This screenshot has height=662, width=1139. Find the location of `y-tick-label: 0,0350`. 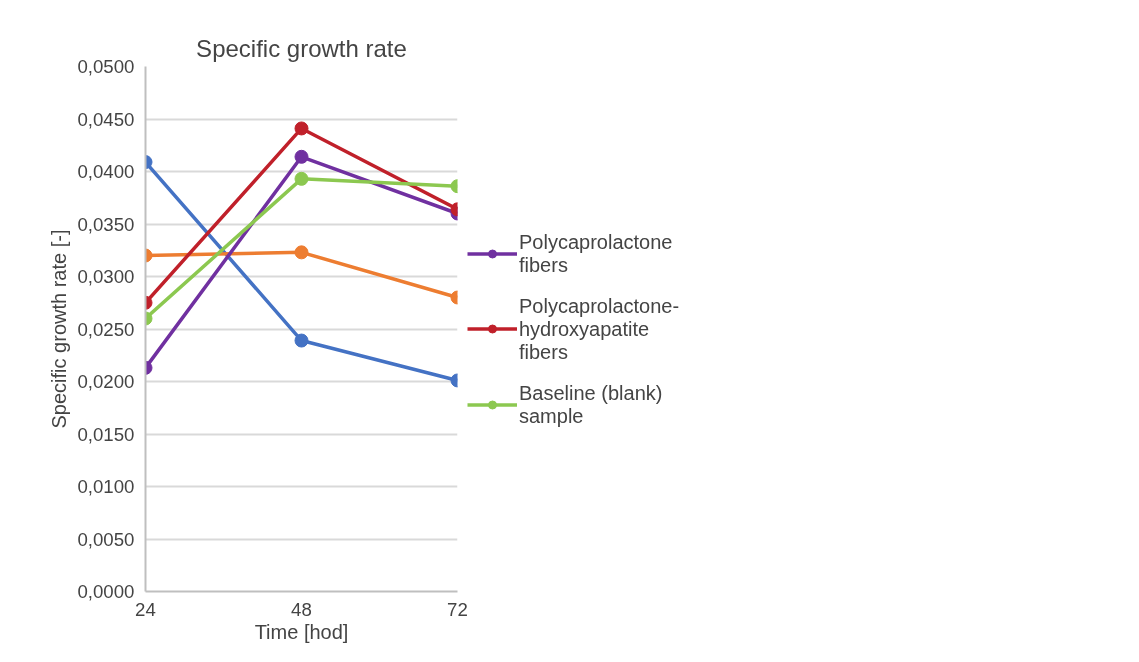

y-tick-label: 0,0350 is located at coordinates (106, 224).